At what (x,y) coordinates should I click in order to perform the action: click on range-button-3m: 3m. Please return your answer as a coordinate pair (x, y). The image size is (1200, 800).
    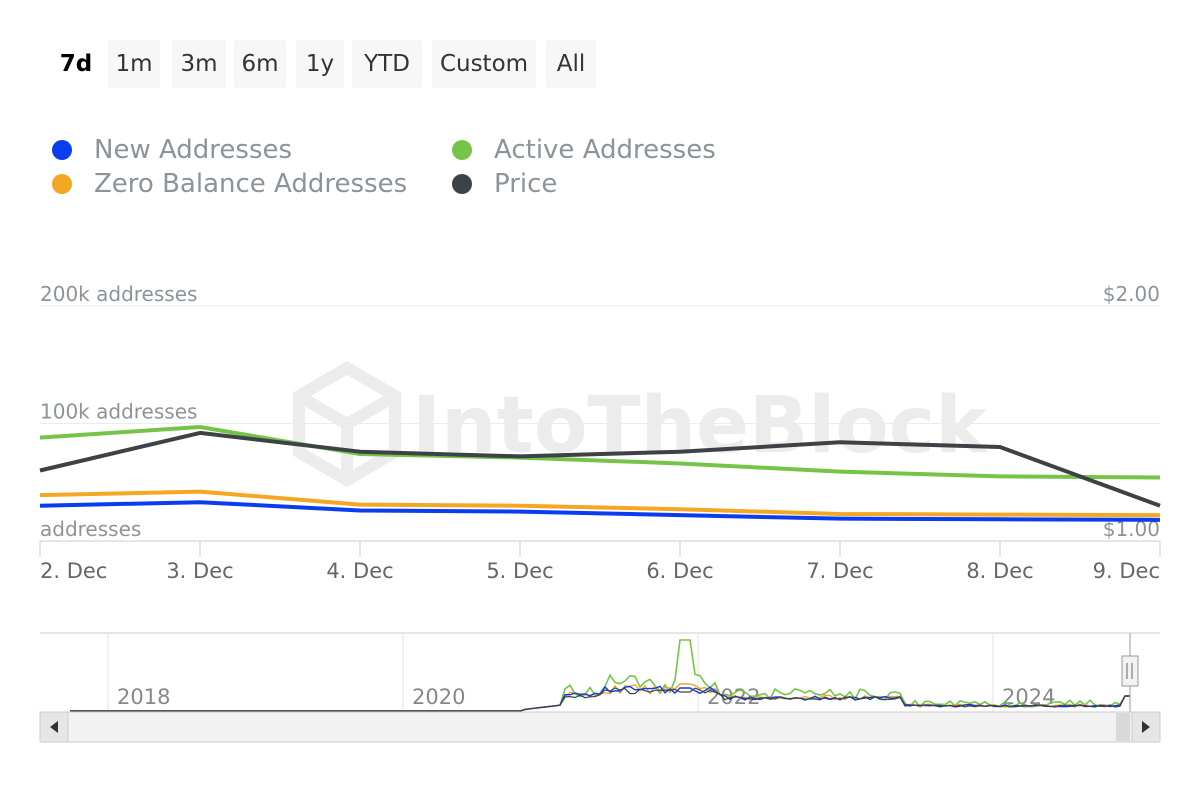
    Looking at the image, I should click on (199, 64).